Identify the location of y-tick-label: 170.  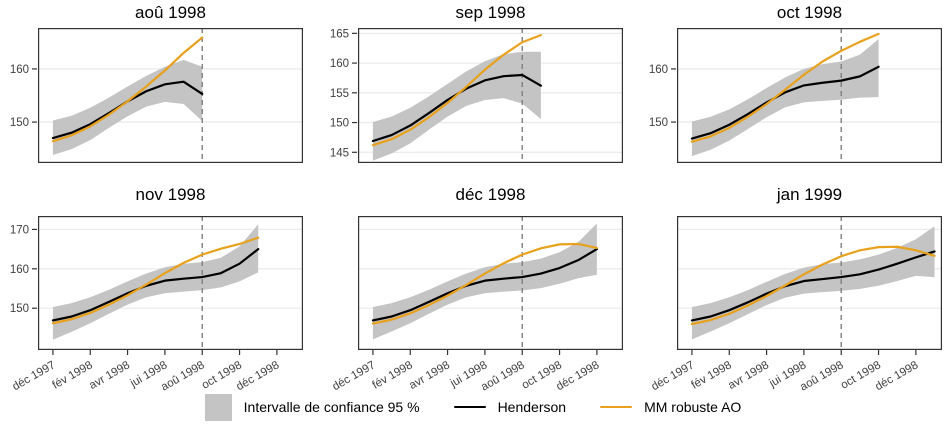
(19, 230).